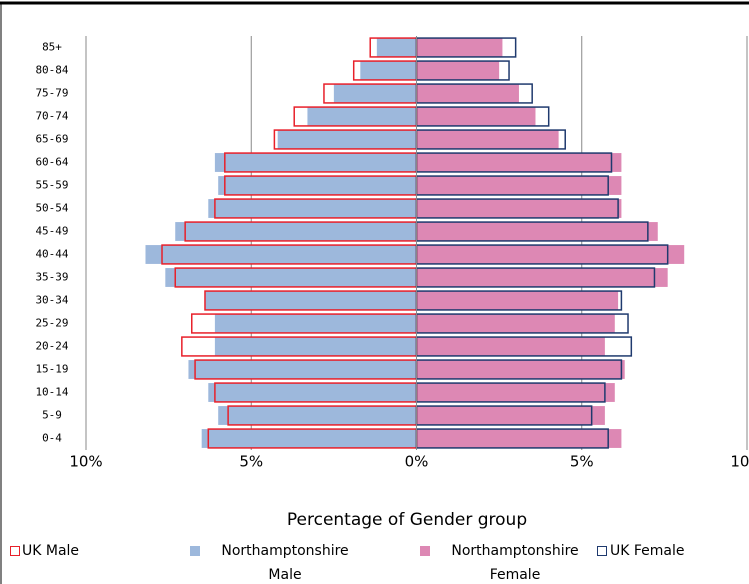 This screenshot has width=749, height=584. Describe the element at coordinates (51, 254) in the screenshot. I see `y-tick-label: 40-44` at that location.